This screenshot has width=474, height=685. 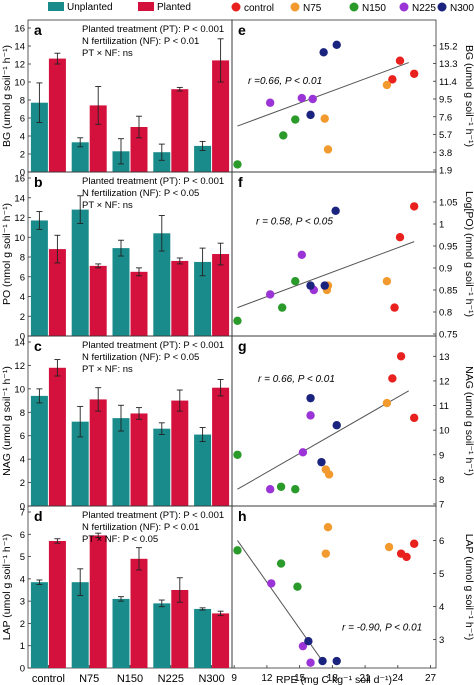 I want to click on point-f-n300, so click(x=335, y=210).